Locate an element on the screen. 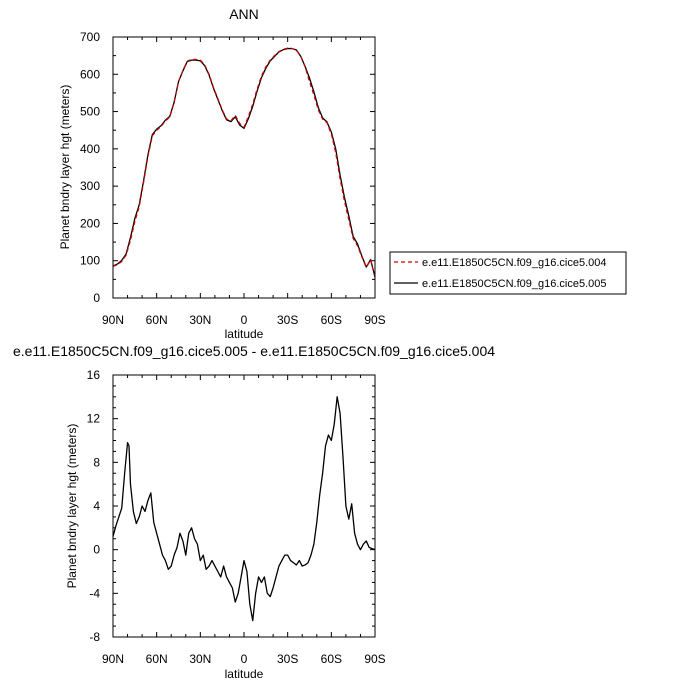 Image resolution: width=673 pixels, height=687 pixels. bottom-chart-series is located at coordinates (244, 509).